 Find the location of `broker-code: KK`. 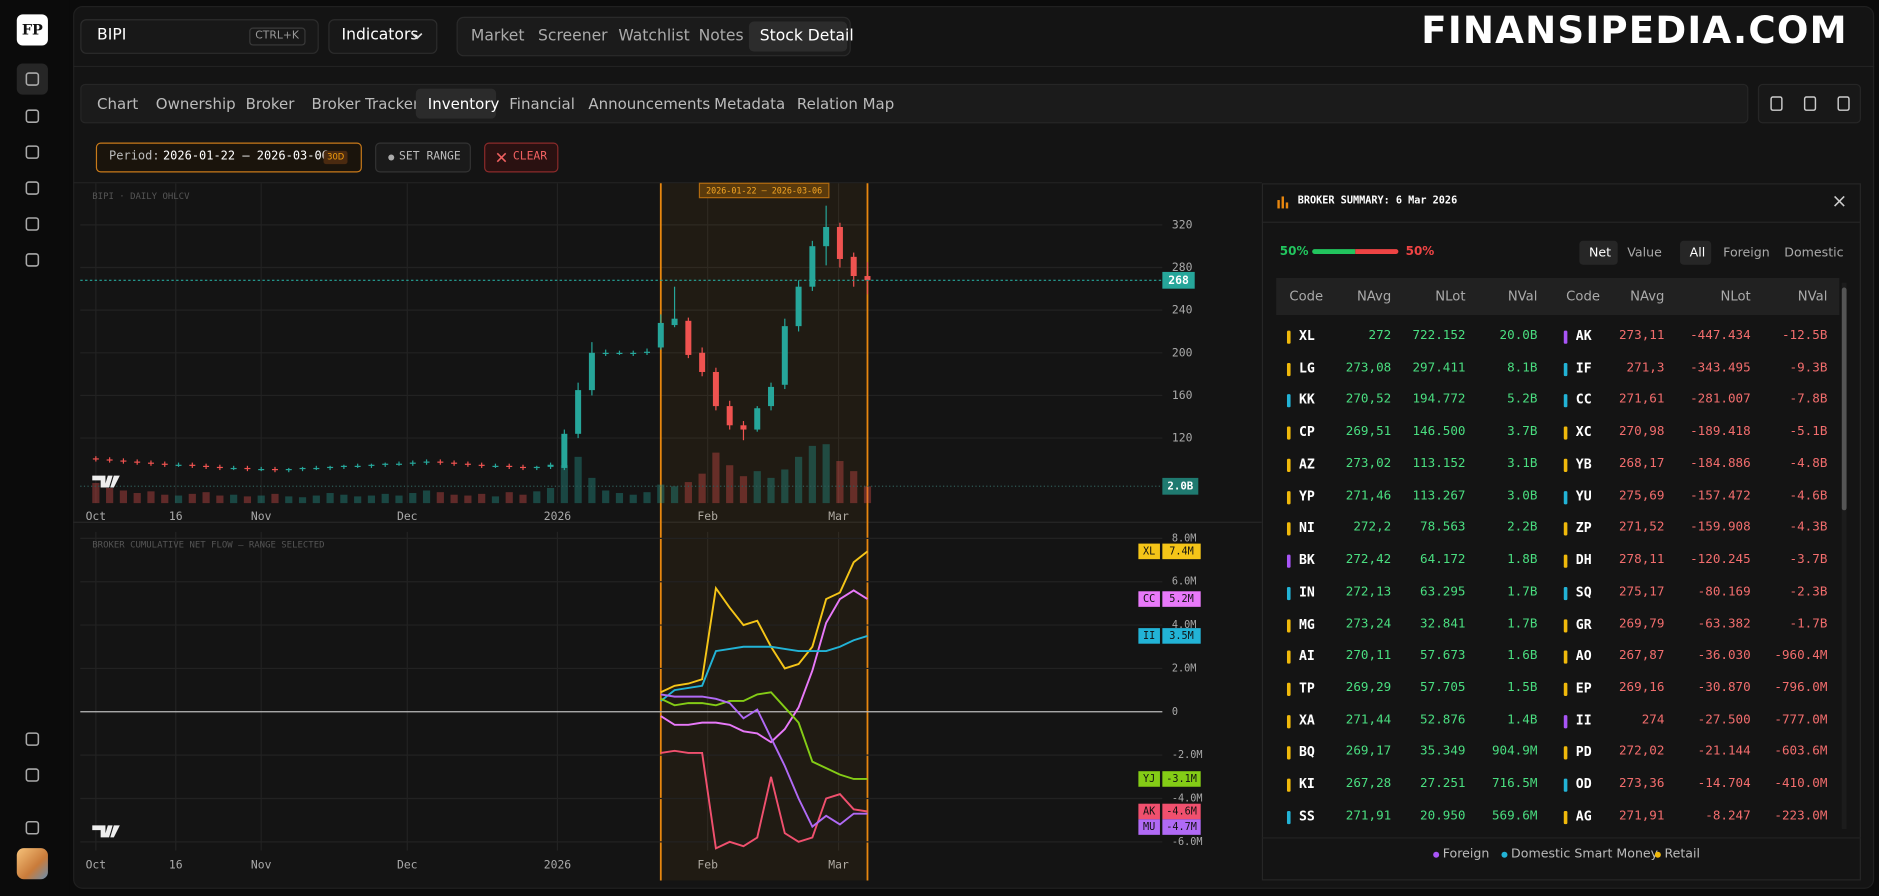

broker-code: KK is located at coordinates (1306, 400).